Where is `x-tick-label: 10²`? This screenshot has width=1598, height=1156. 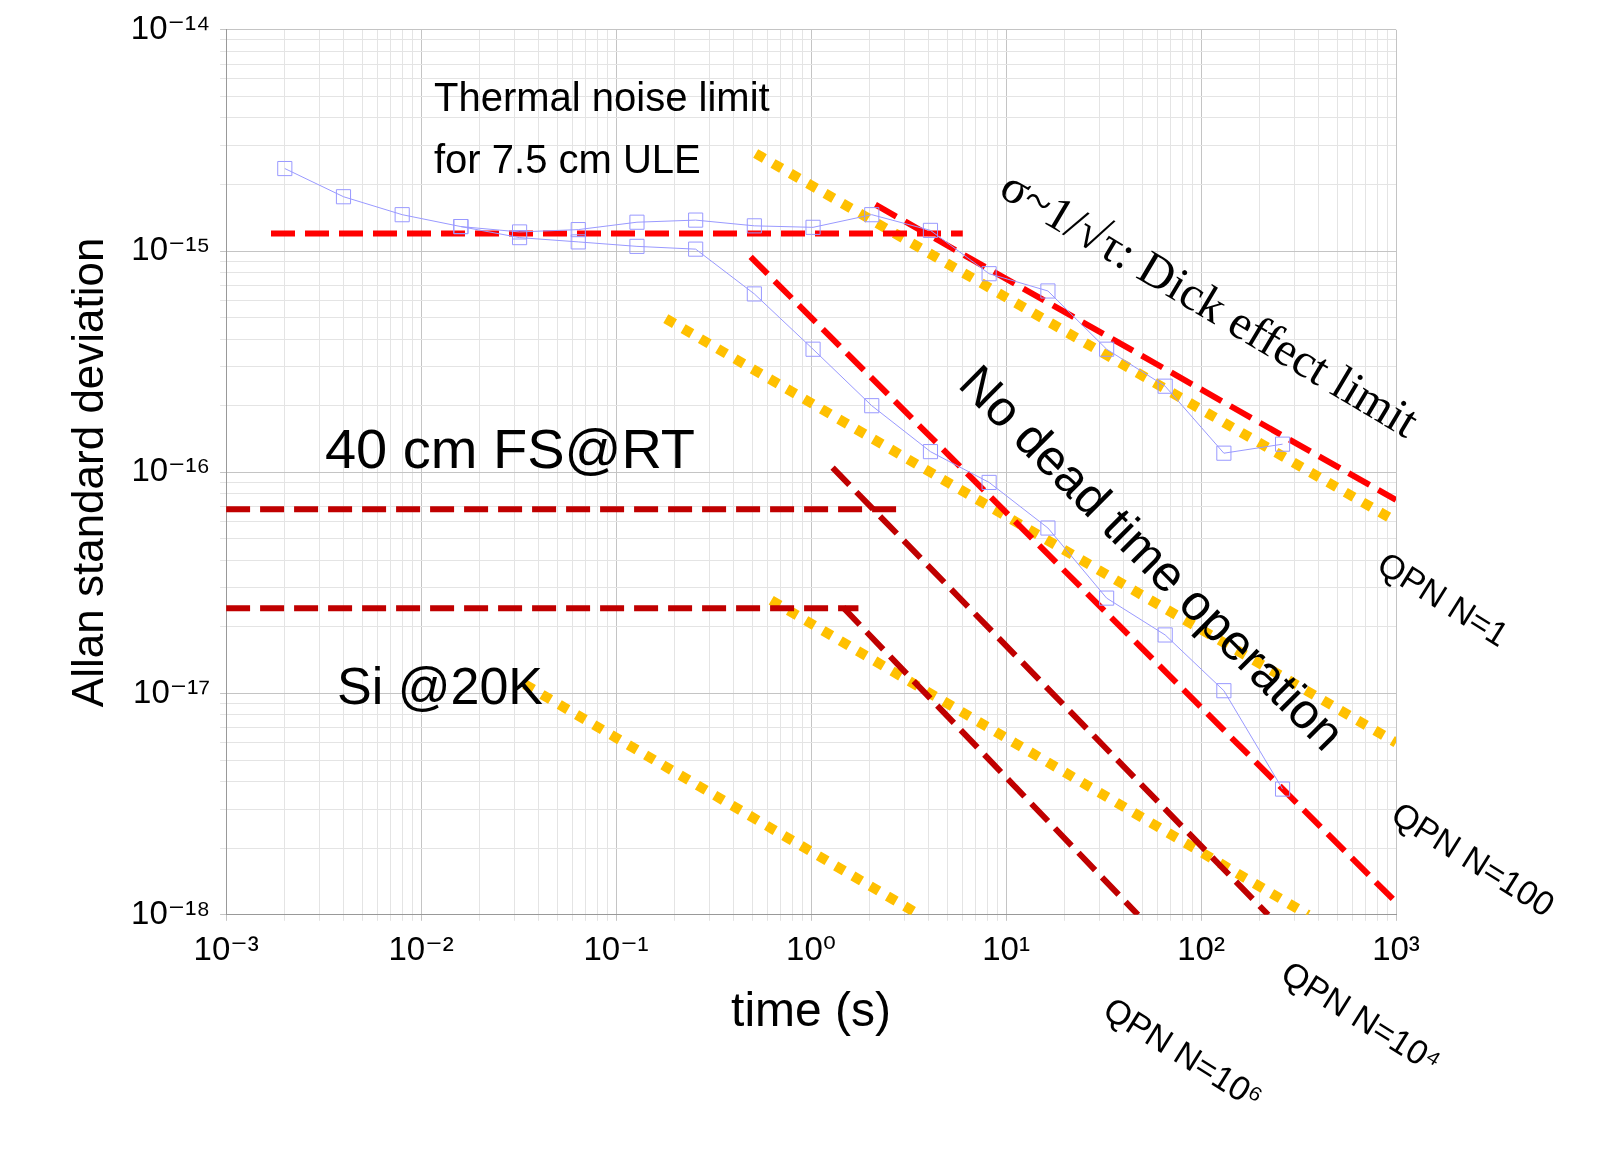 x-tick-label: 10² is located at coordinates (1201, 948).